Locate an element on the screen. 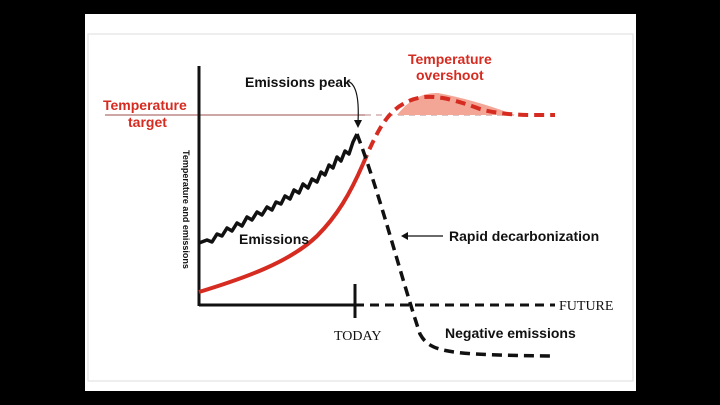 This screenshot has height=405, width=720. rapid-decarbonization-label: Rapid decarbonization is located at coordinates (524, 236).